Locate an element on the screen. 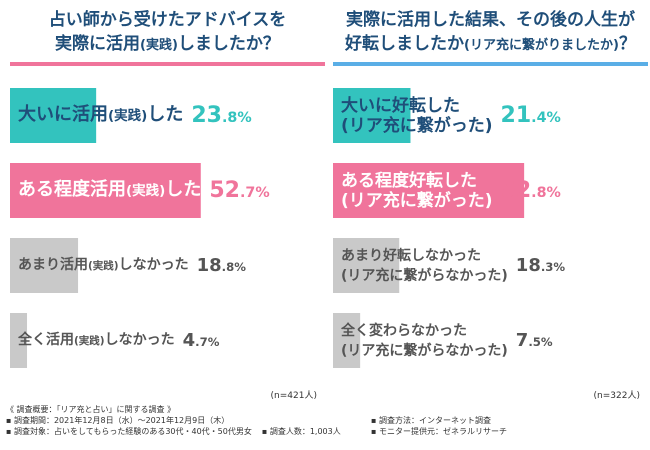  sample-size: (n=322人) is located at coordinates (616, 396).